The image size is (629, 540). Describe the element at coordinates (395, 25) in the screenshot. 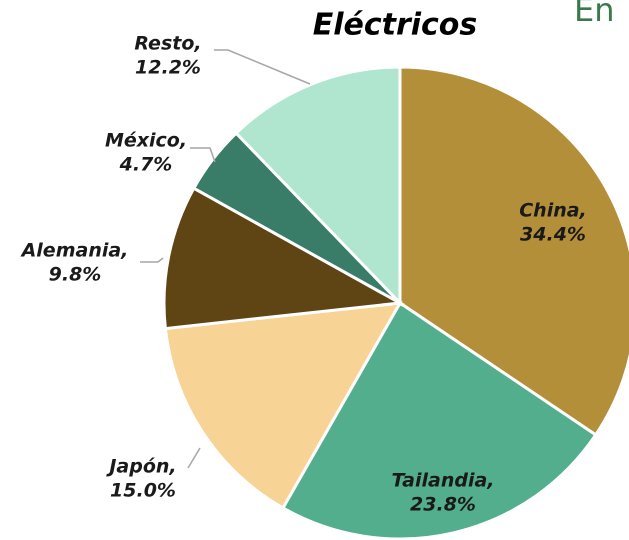

I see `chart-title: Eléctricos` at that location.